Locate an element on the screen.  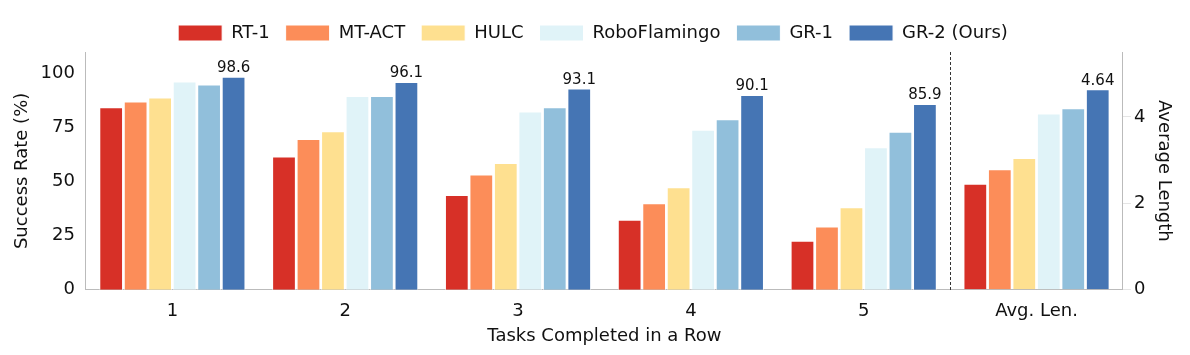
x-tick-label: 2 is located at coordinates (345, 310).